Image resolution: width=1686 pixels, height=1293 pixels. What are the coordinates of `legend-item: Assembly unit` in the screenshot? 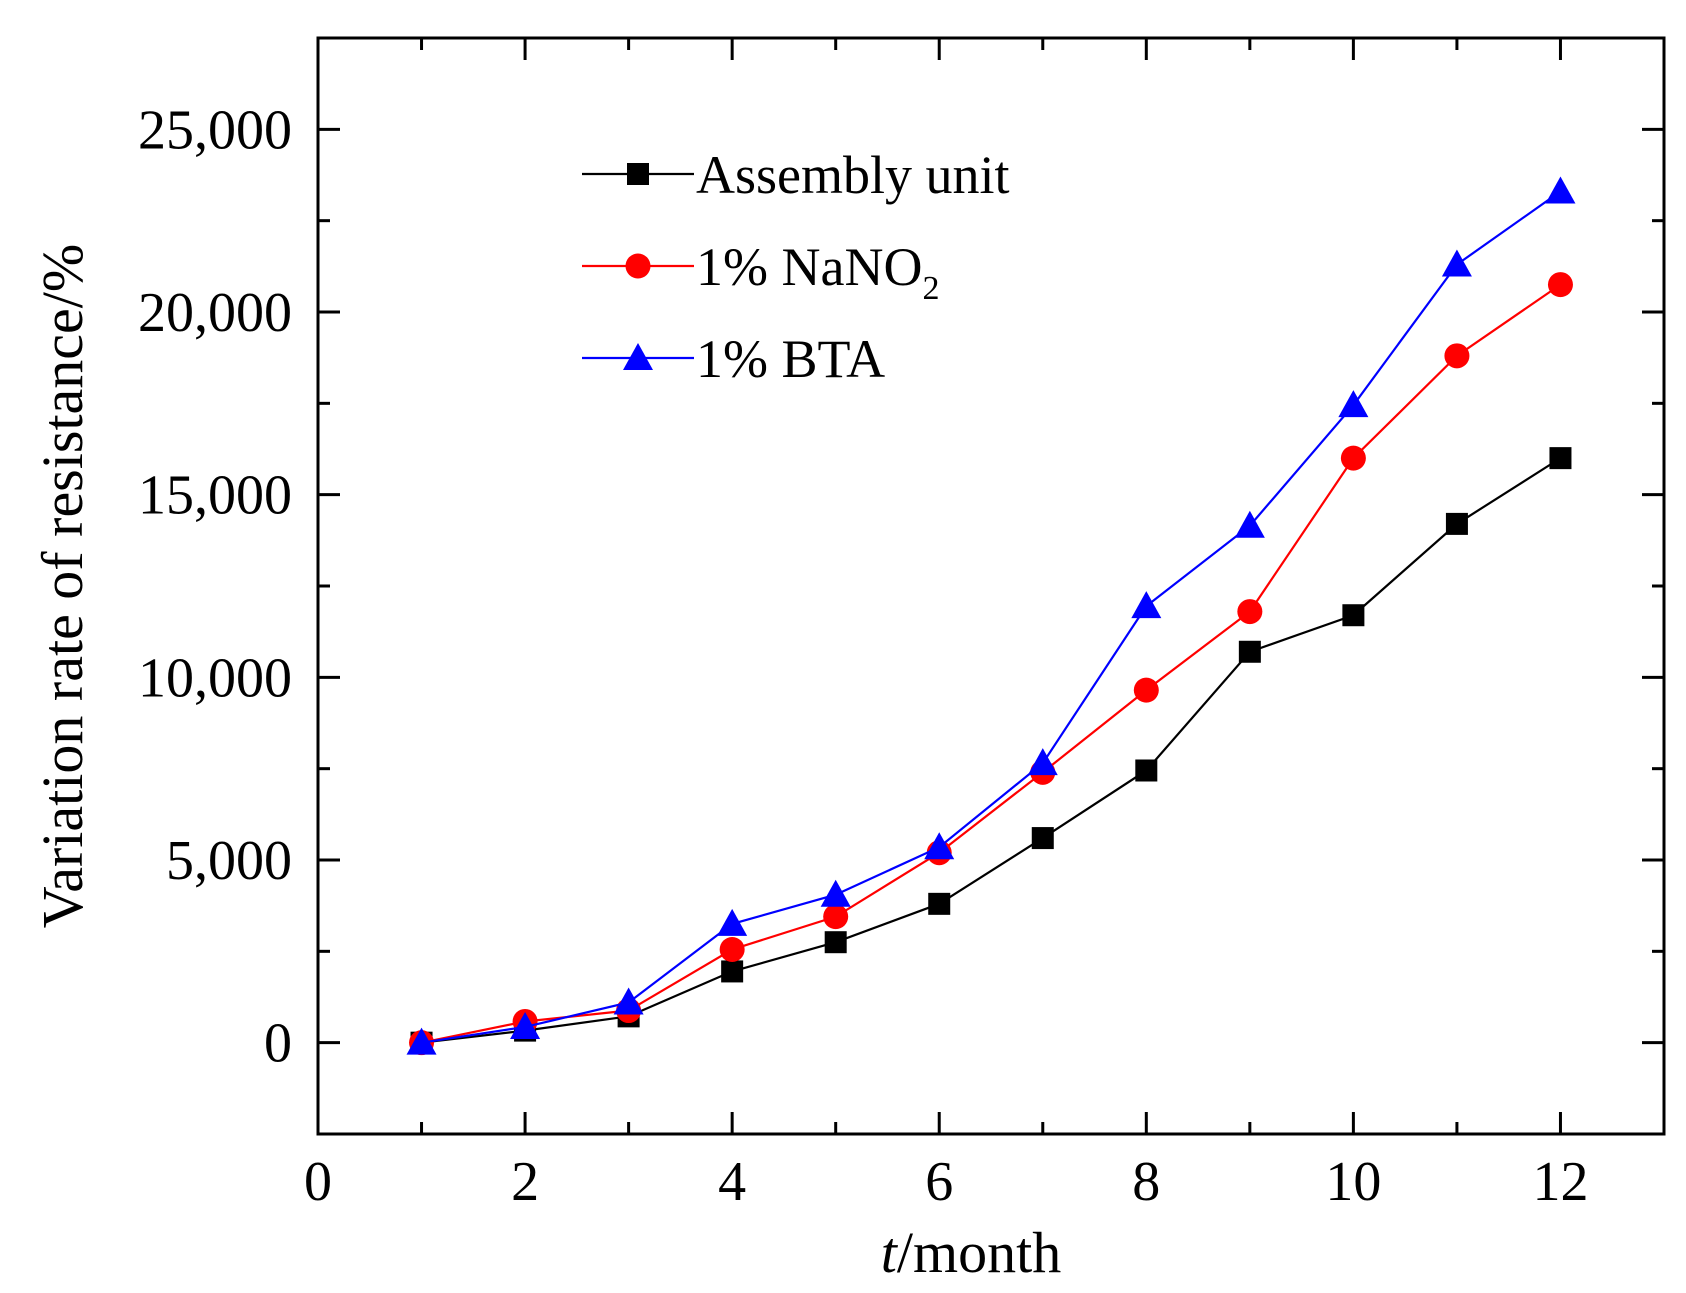 It's located at (796, 175).